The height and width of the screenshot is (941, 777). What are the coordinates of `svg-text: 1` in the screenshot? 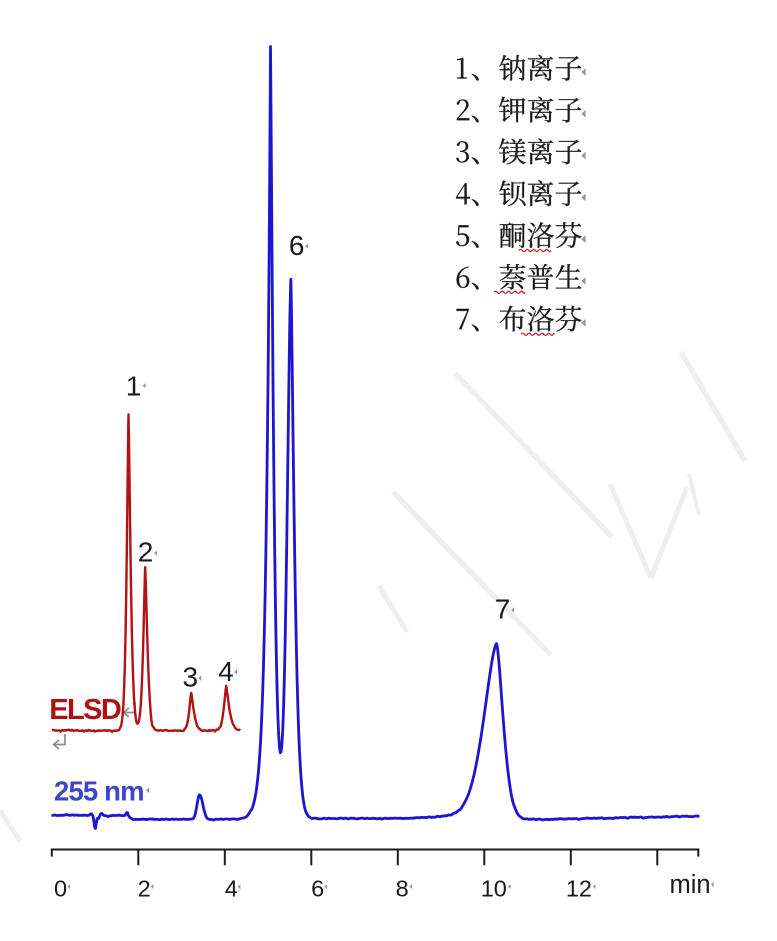 It's located at (134, 385).